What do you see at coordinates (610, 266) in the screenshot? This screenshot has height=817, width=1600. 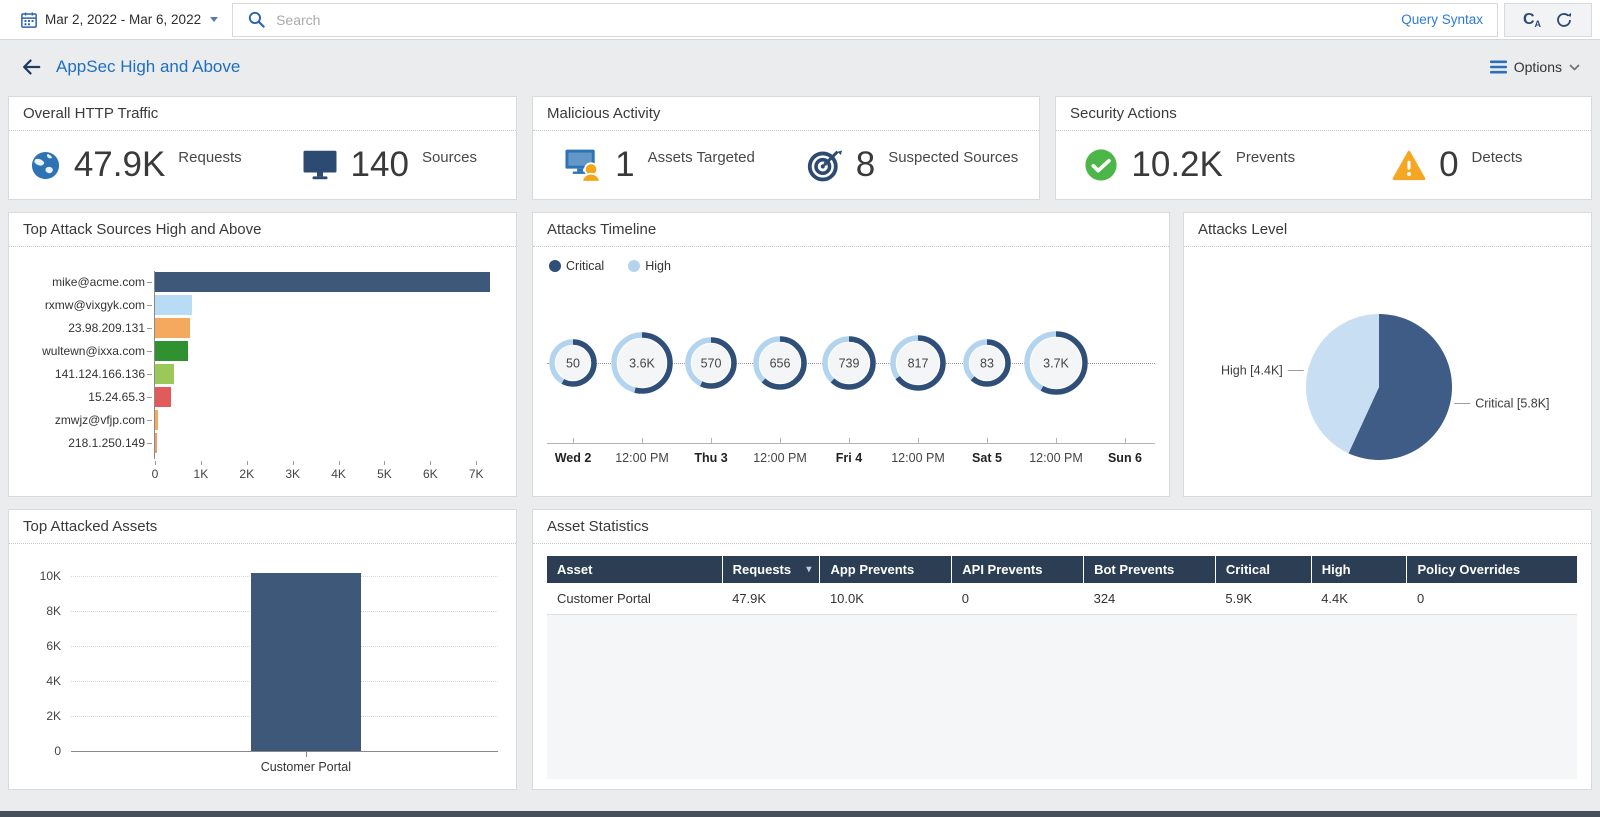 I see `timeline-legend: Critical High` at bounding box center [610, 266].